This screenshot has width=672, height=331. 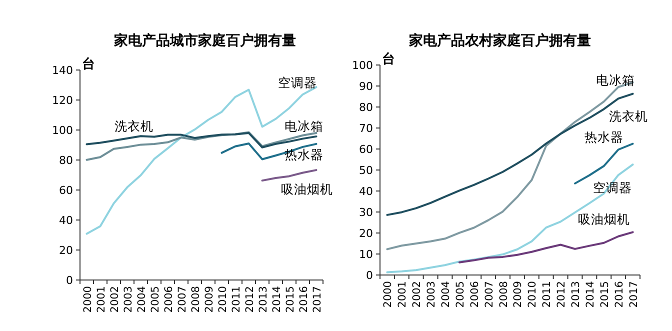 I want to click on y-tick-label: 50, so click(x=366, y=170).